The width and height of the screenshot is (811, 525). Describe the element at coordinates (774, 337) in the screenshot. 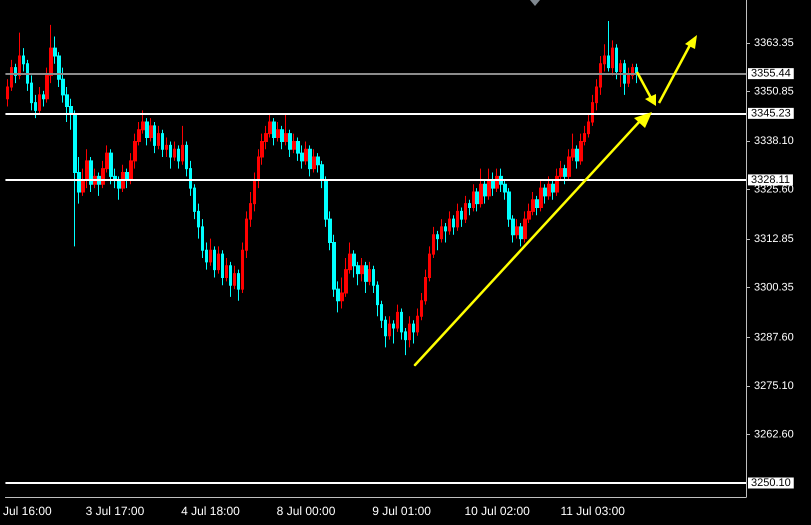

I see `y-tick-label: 3287.60` at that location.